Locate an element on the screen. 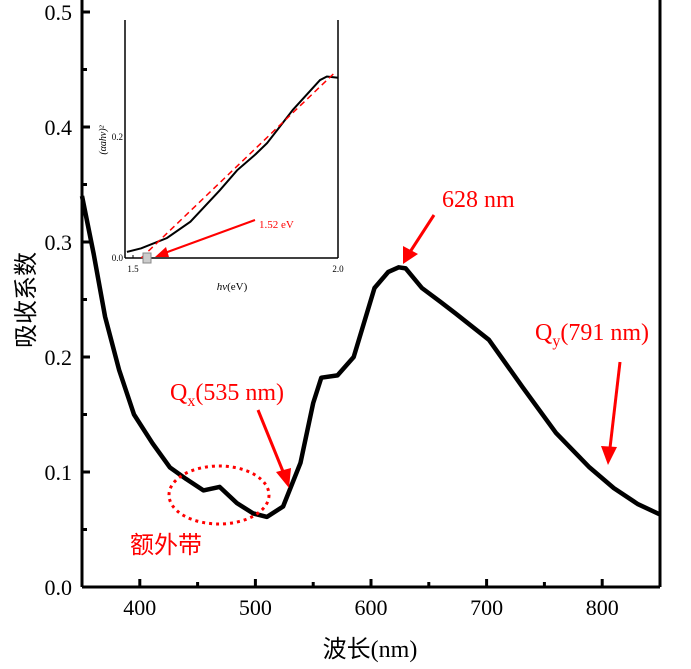 Image resolution: width=691 pixels, height=669 pixels. y-tick-label: 0.1 is located at coordinates (59, 472).